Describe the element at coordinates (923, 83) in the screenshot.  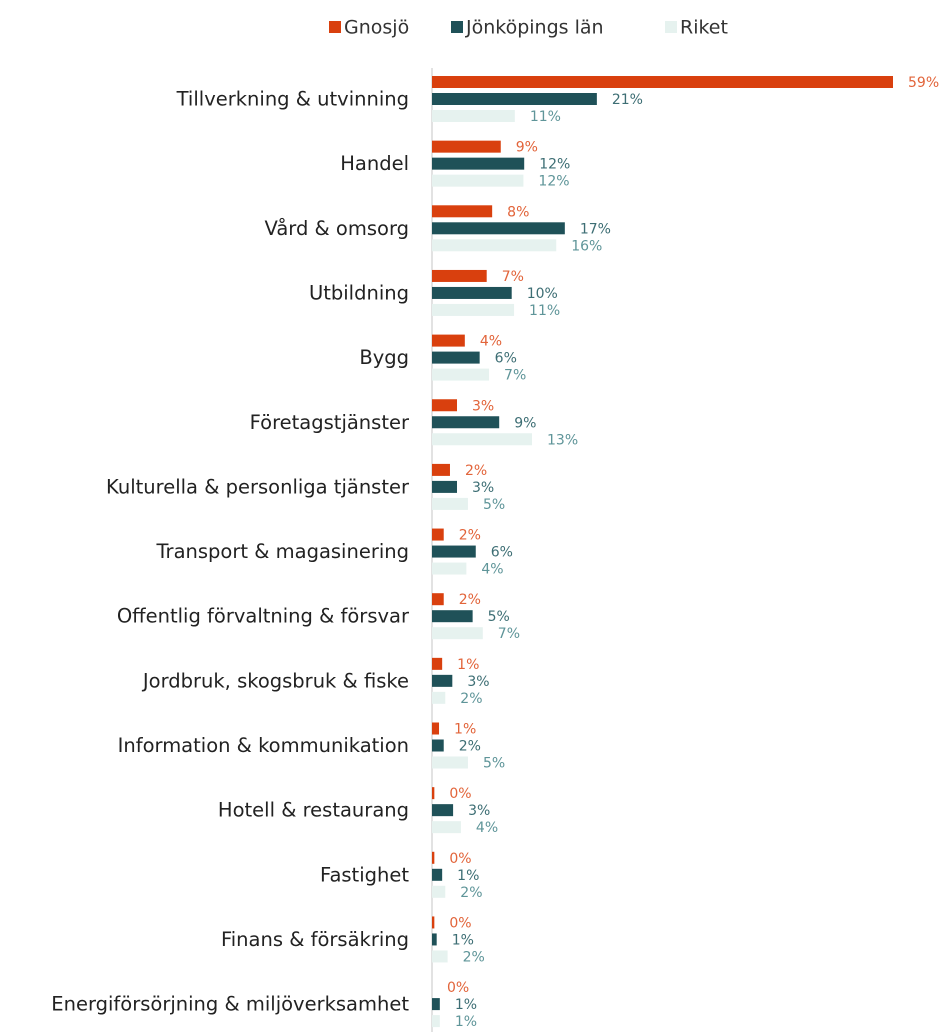
I see `data-label: 59%` at that location.